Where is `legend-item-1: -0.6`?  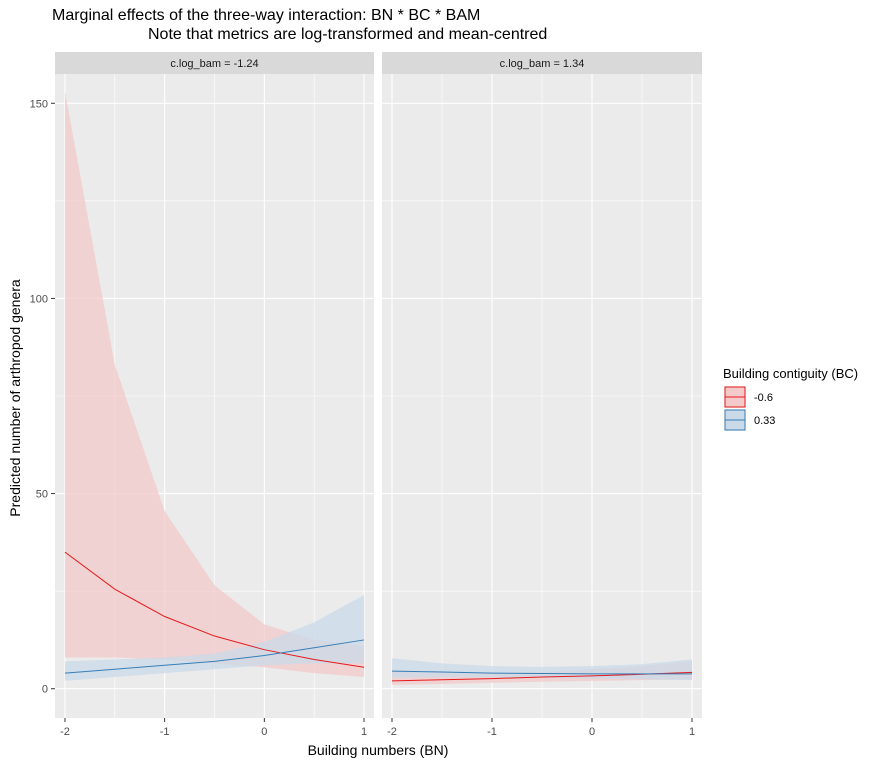
legend-item-1: -0.6 is located at coordinates (748, 397).